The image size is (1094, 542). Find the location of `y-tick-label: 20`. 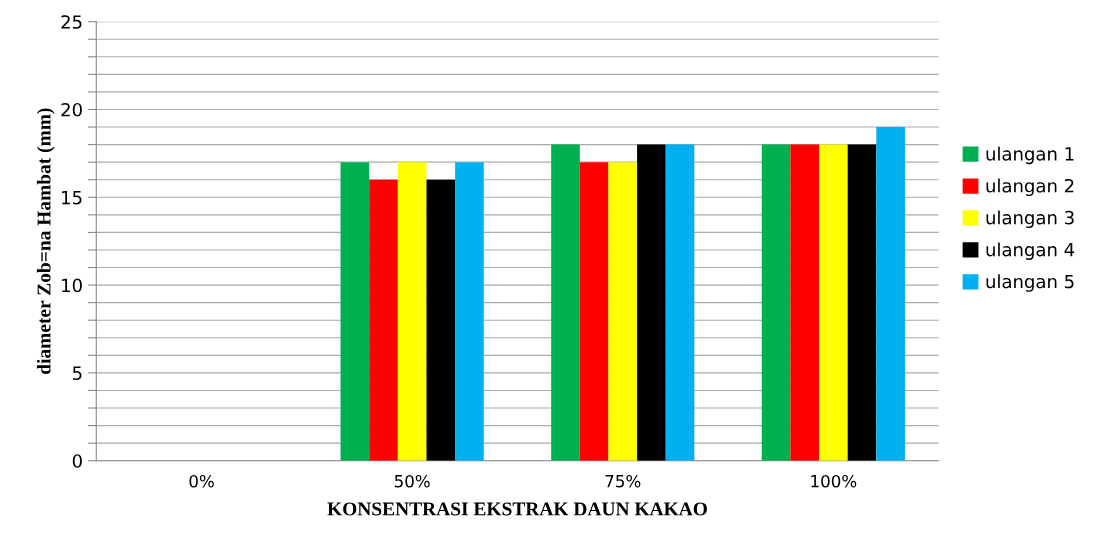

y-tick-label: 20 is located at coordinates (71, 109).